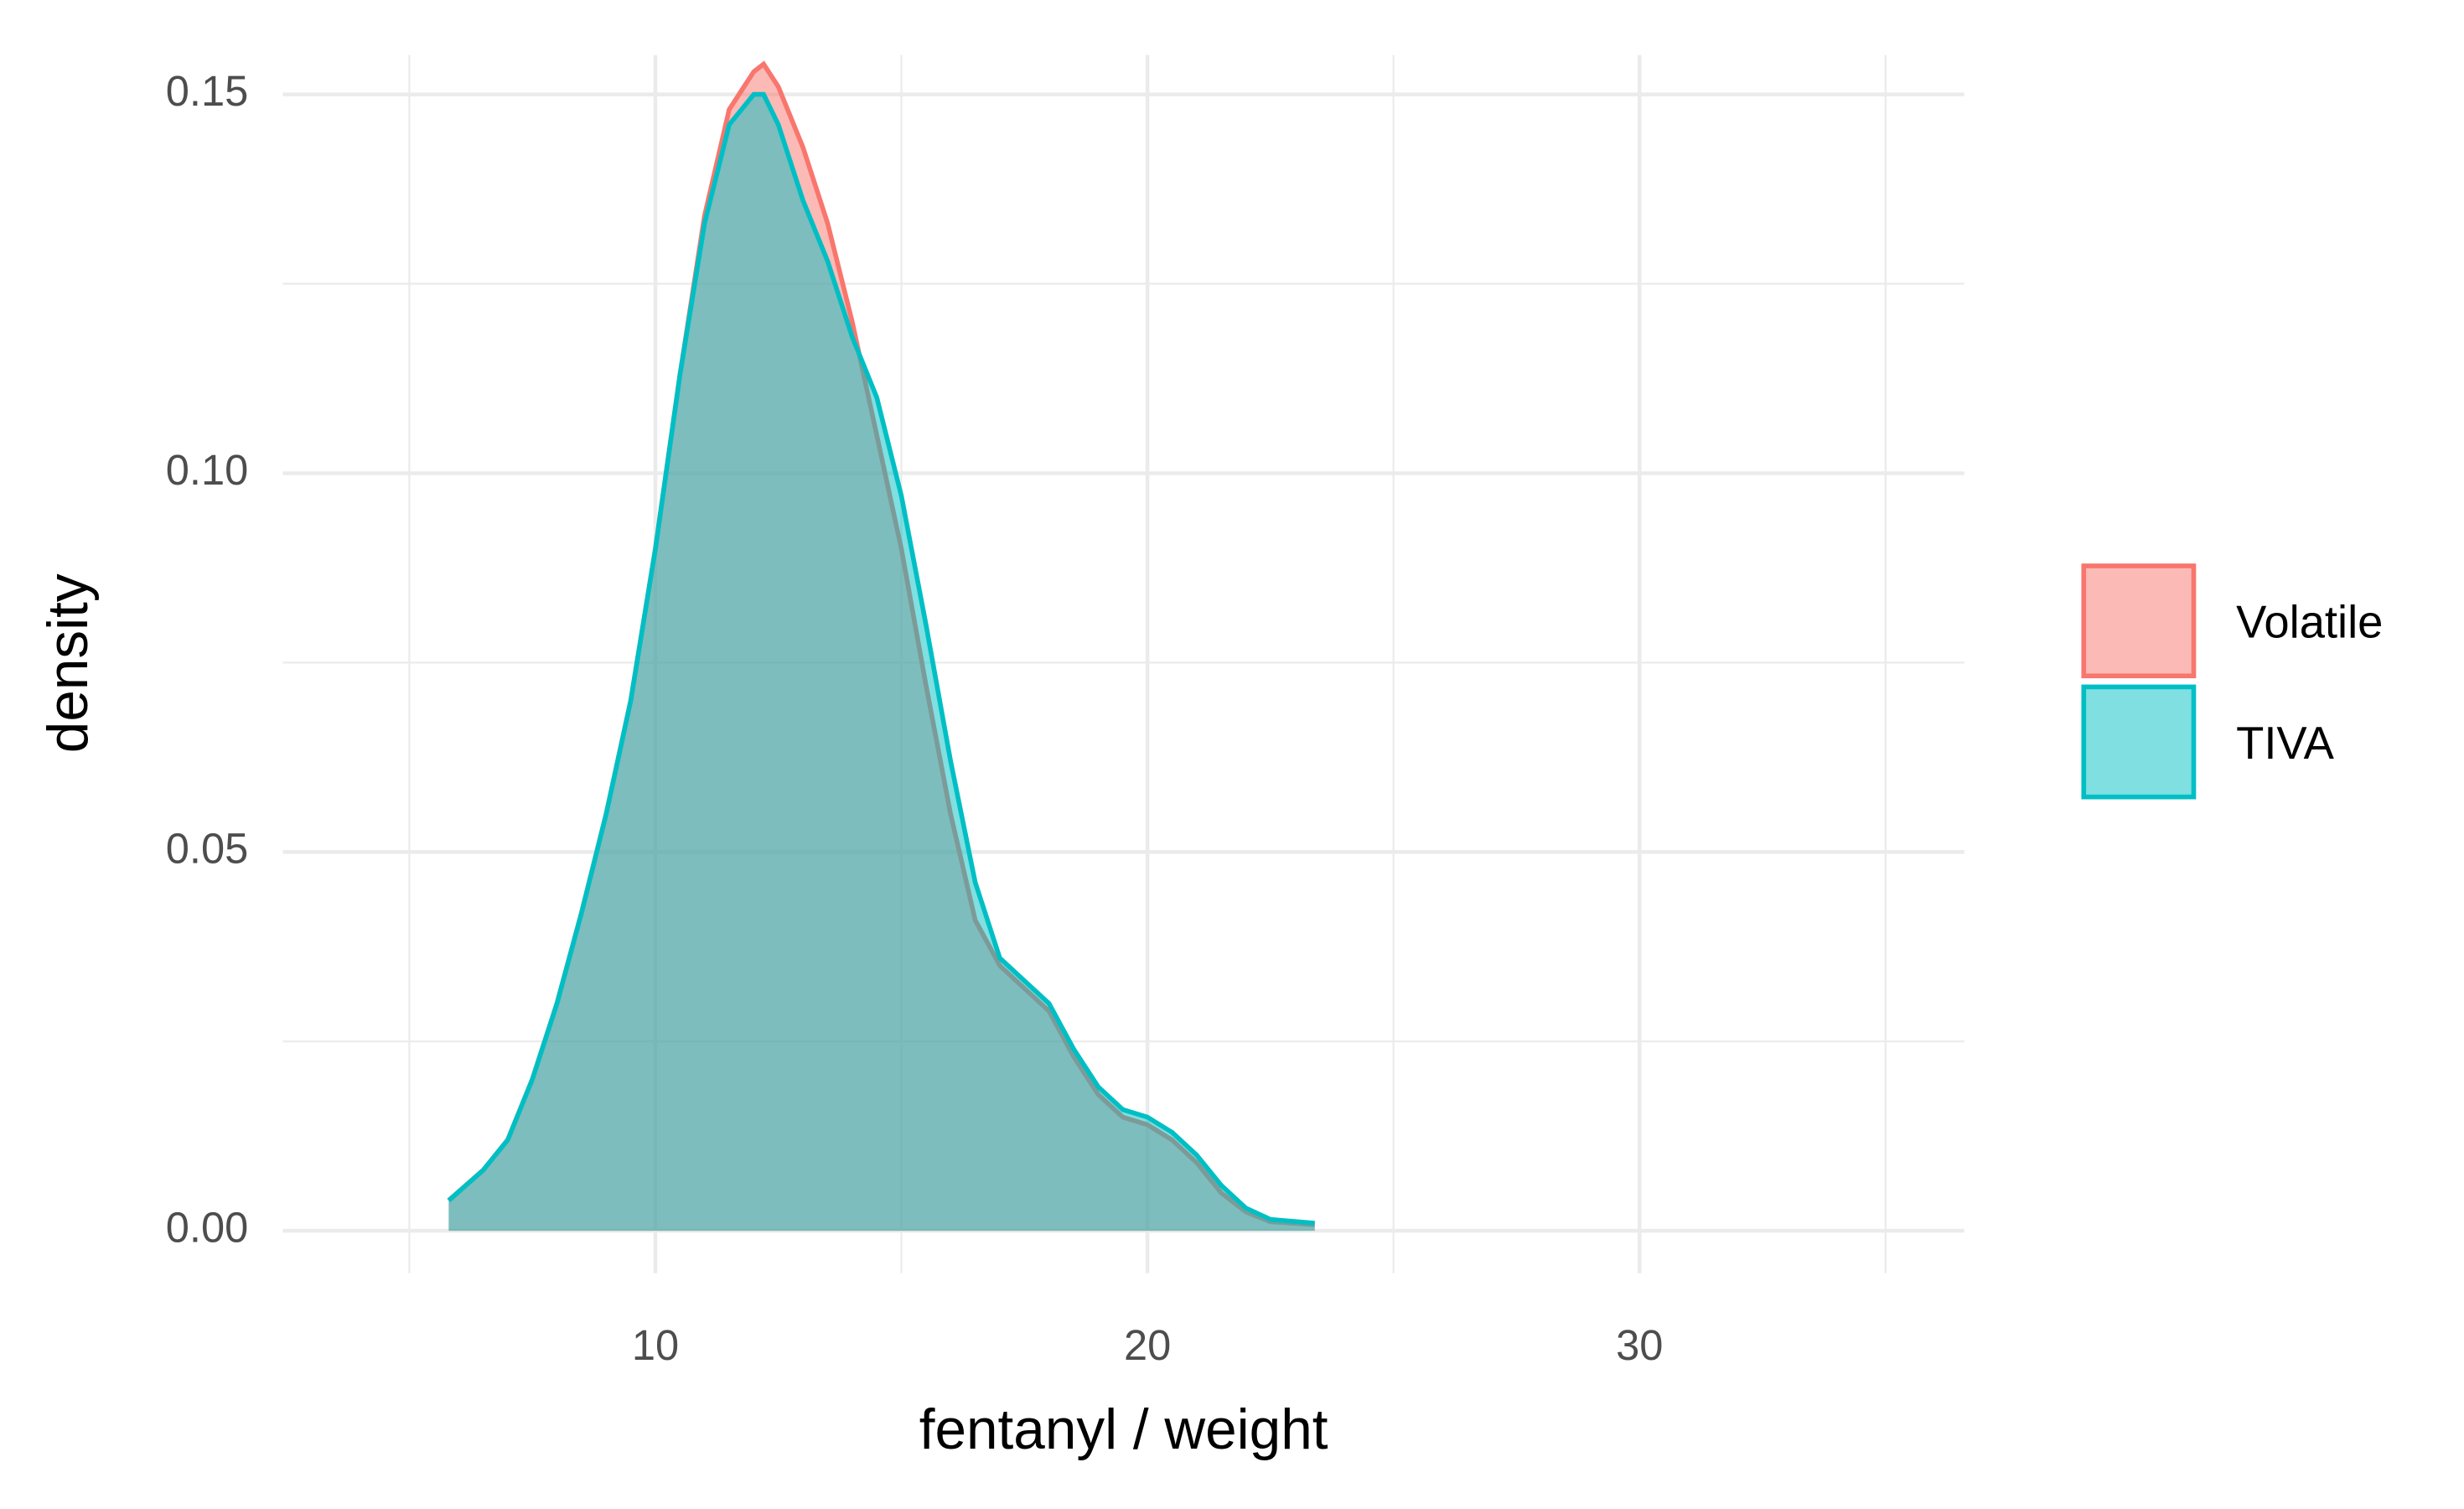 This screenshot has width=2464, height=1509. Describe the element at coordinates (207, 470) in the screenshot. I see `y-tick-label: 0.10` at that location.